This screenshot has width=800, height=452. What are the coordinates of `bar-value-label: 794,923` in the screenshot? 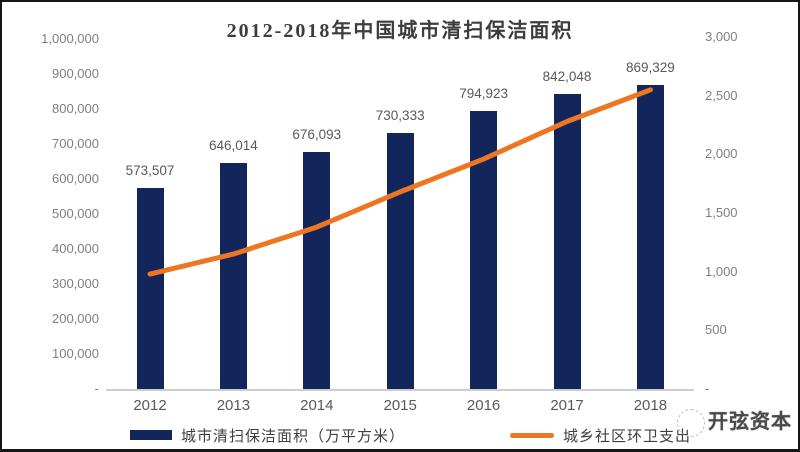 It's located at (483, 93).